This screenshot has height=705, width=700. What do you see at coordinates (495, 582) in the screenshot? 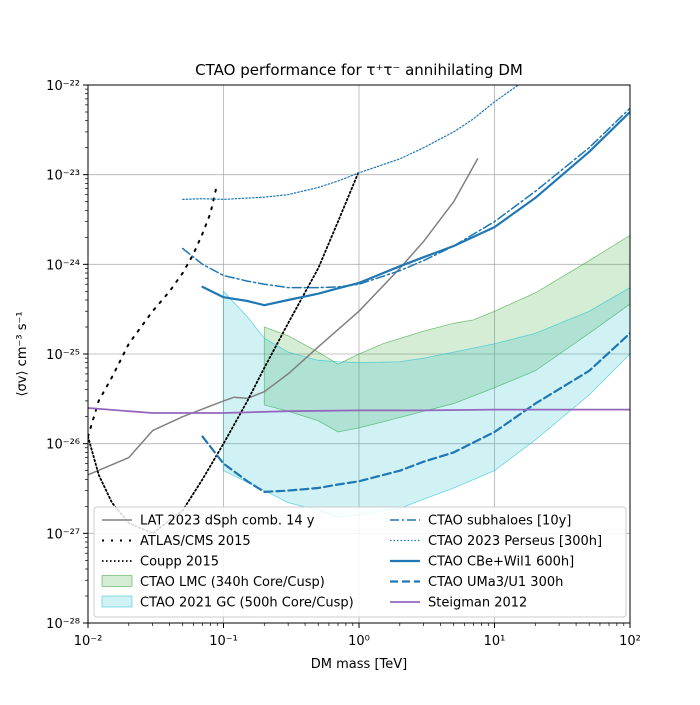
I see `legend-label: CTAO UMa3/U1 300h` at bounding box center [495, 582].